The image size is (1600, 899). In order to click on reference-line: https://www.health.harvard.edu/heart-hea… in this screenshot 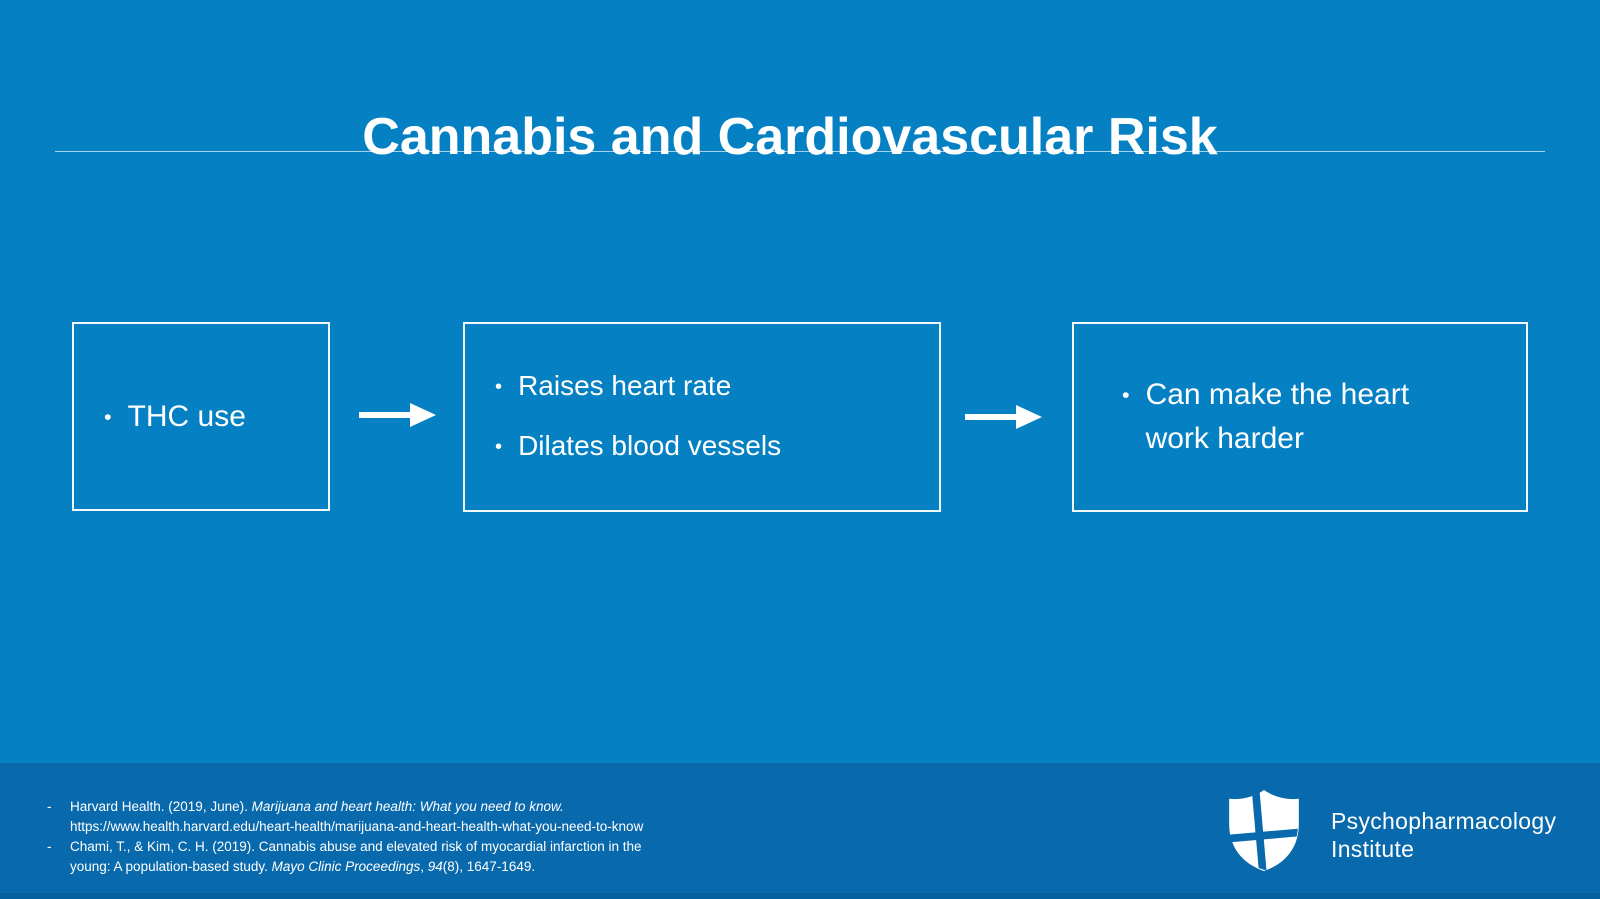, I will do `click(356, 827)`.